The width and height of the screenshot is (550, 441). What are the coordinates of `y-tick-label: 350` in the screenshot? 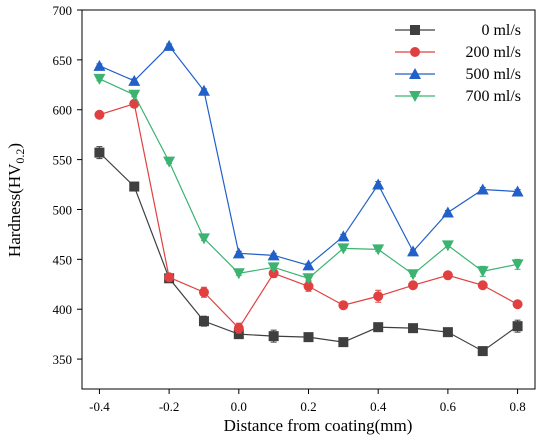 It's located at (63, 359).